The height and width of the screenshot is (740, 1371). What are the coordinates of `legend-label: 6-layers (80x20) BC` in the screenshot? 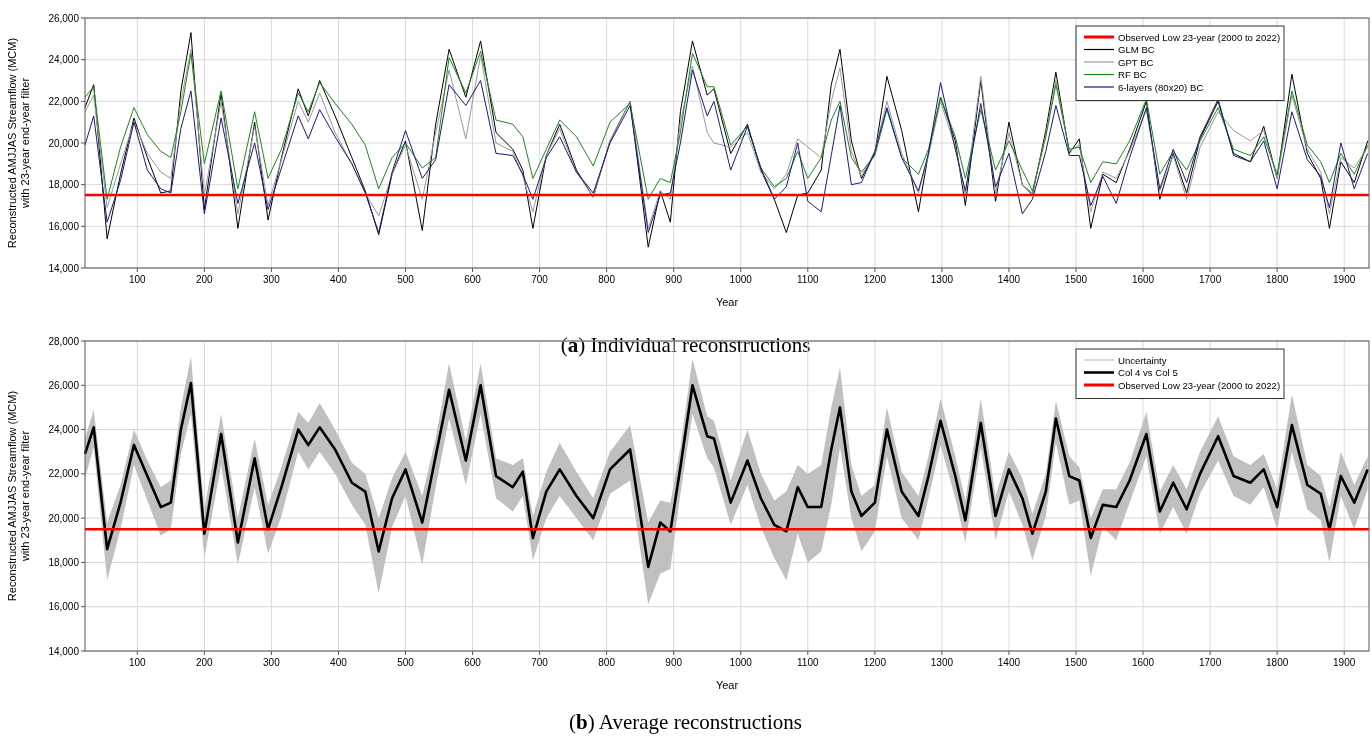 It's located at (1161, 87).